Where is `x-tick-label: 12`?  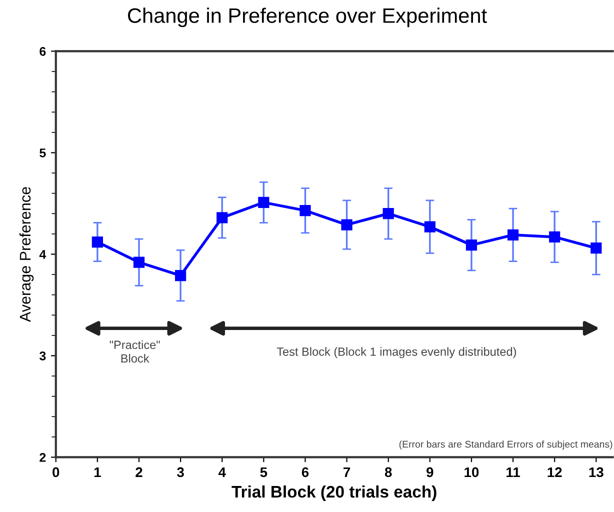 x-tick-label: 12 is located at coordinates (555, 472).